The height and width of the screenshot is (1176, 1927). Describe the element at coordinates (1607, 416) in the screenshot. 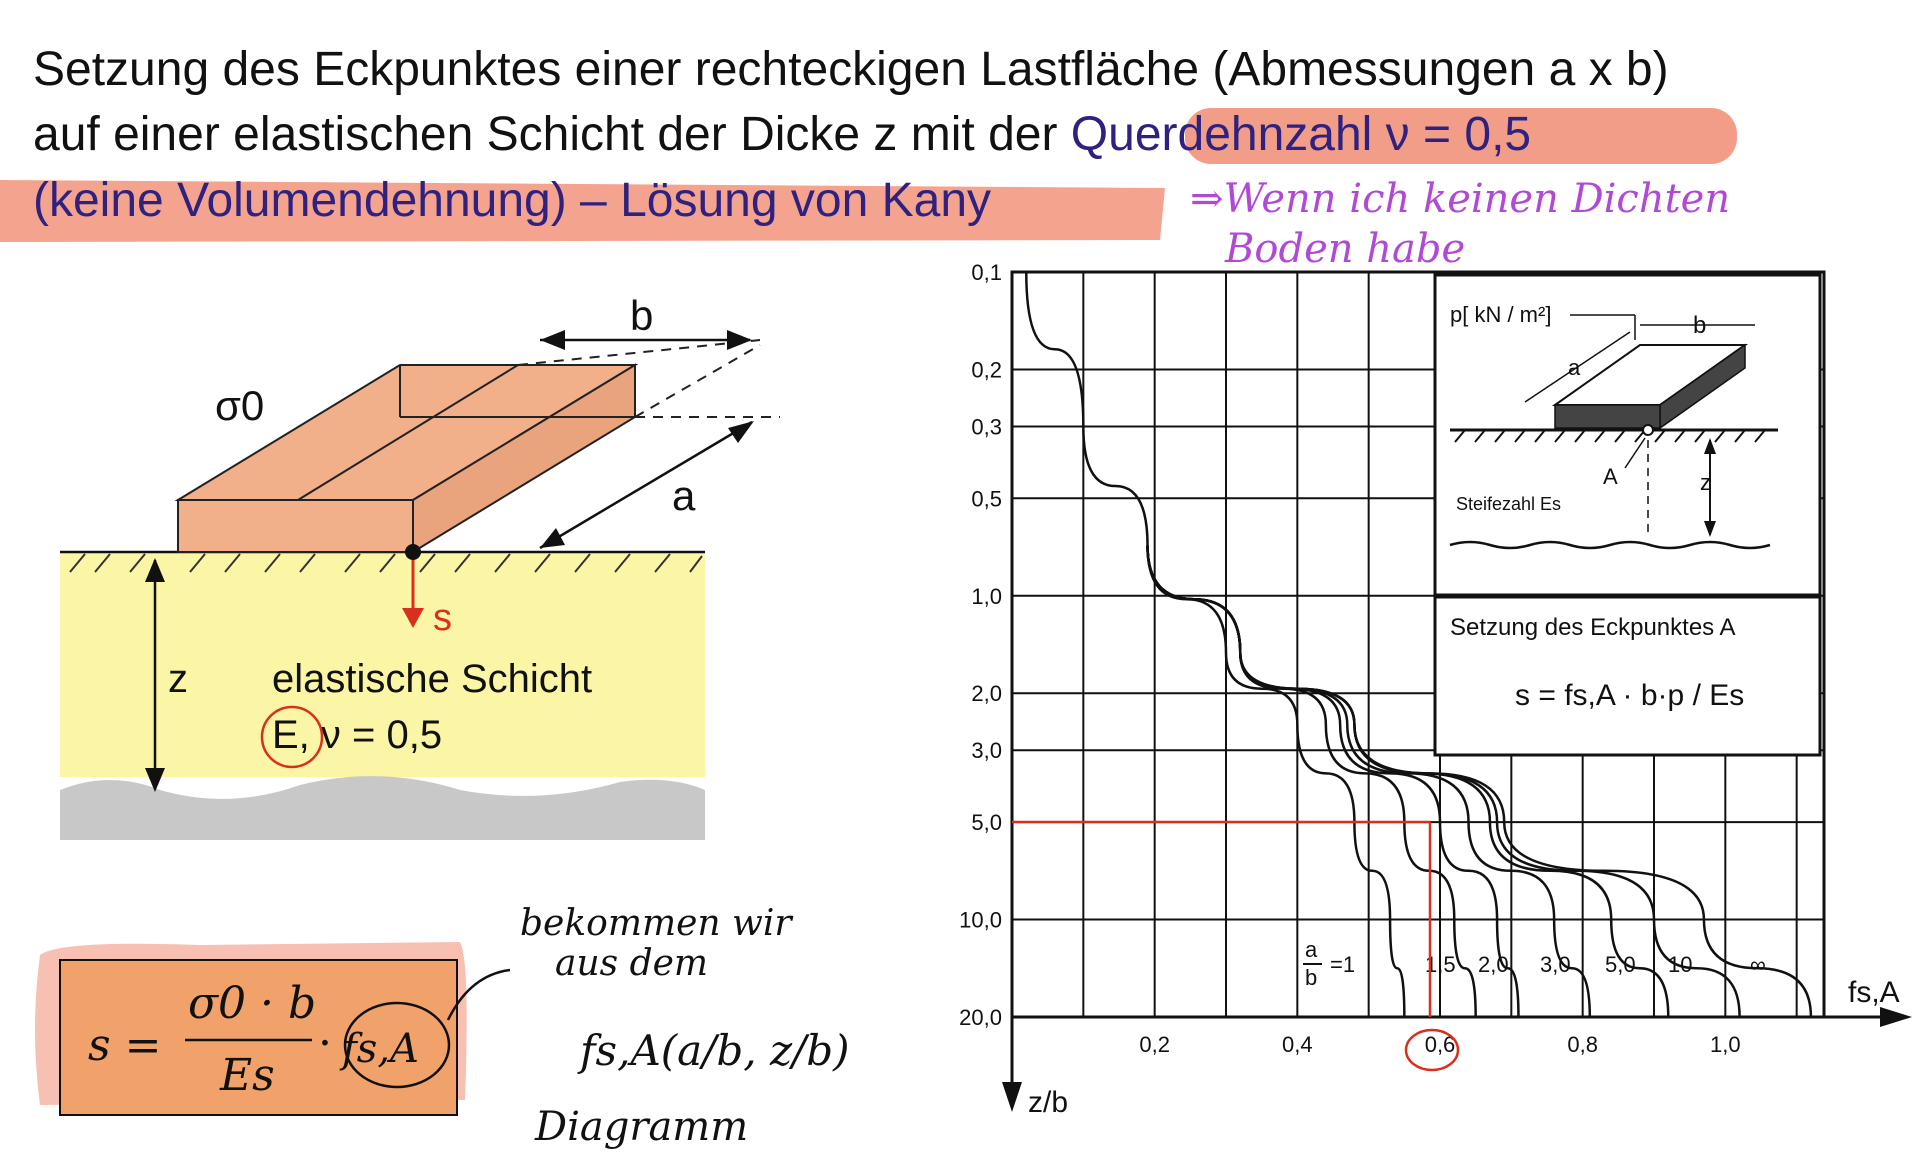

I see `inset-load-front` at that location.